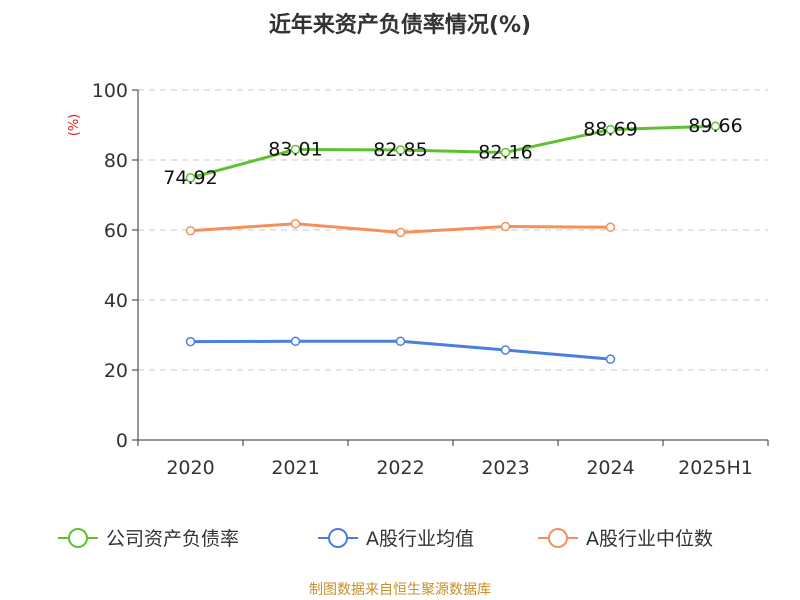  Describe the element at coordinates (110, 91) in the screenshot. I see `y-tick-label: 100` at that location.